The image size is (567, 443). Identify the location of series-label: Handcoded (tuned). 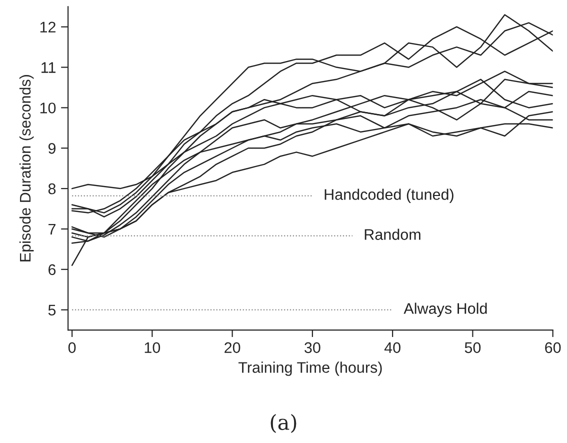
(389, 195).